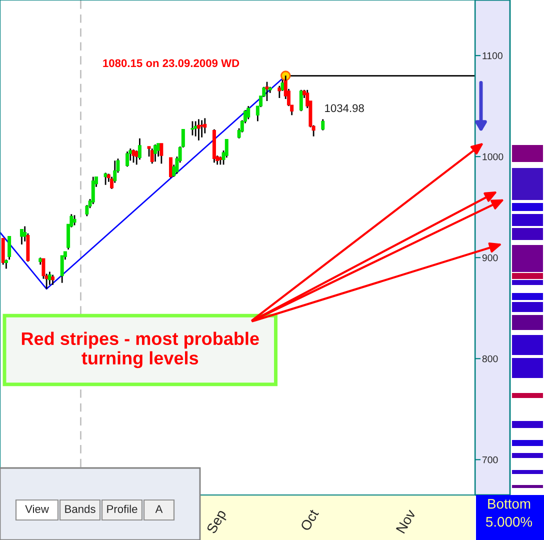 This screenshot has width=544, height=540. Describe the element at coordinates (171, 63) in the screenshot. I see `annotation: 1080.15 on 23.09.2009 WD` at that location.